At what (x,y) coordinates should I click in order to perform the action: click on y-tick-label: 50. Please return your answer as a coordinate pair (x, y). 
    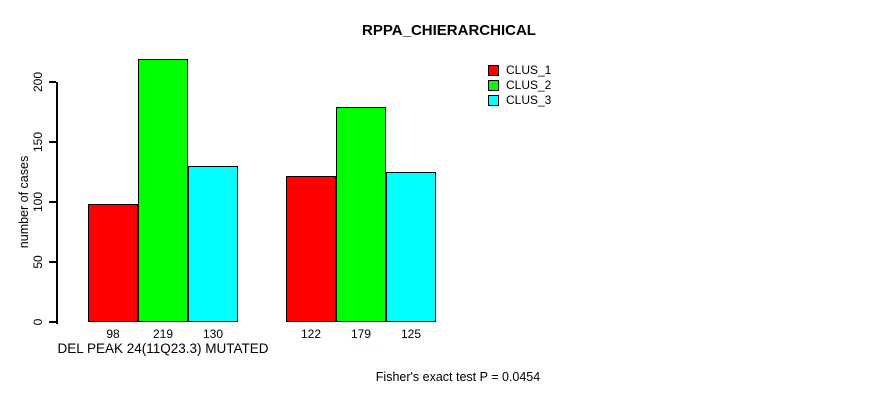
    Looking at the image, I should click on (38, 262).